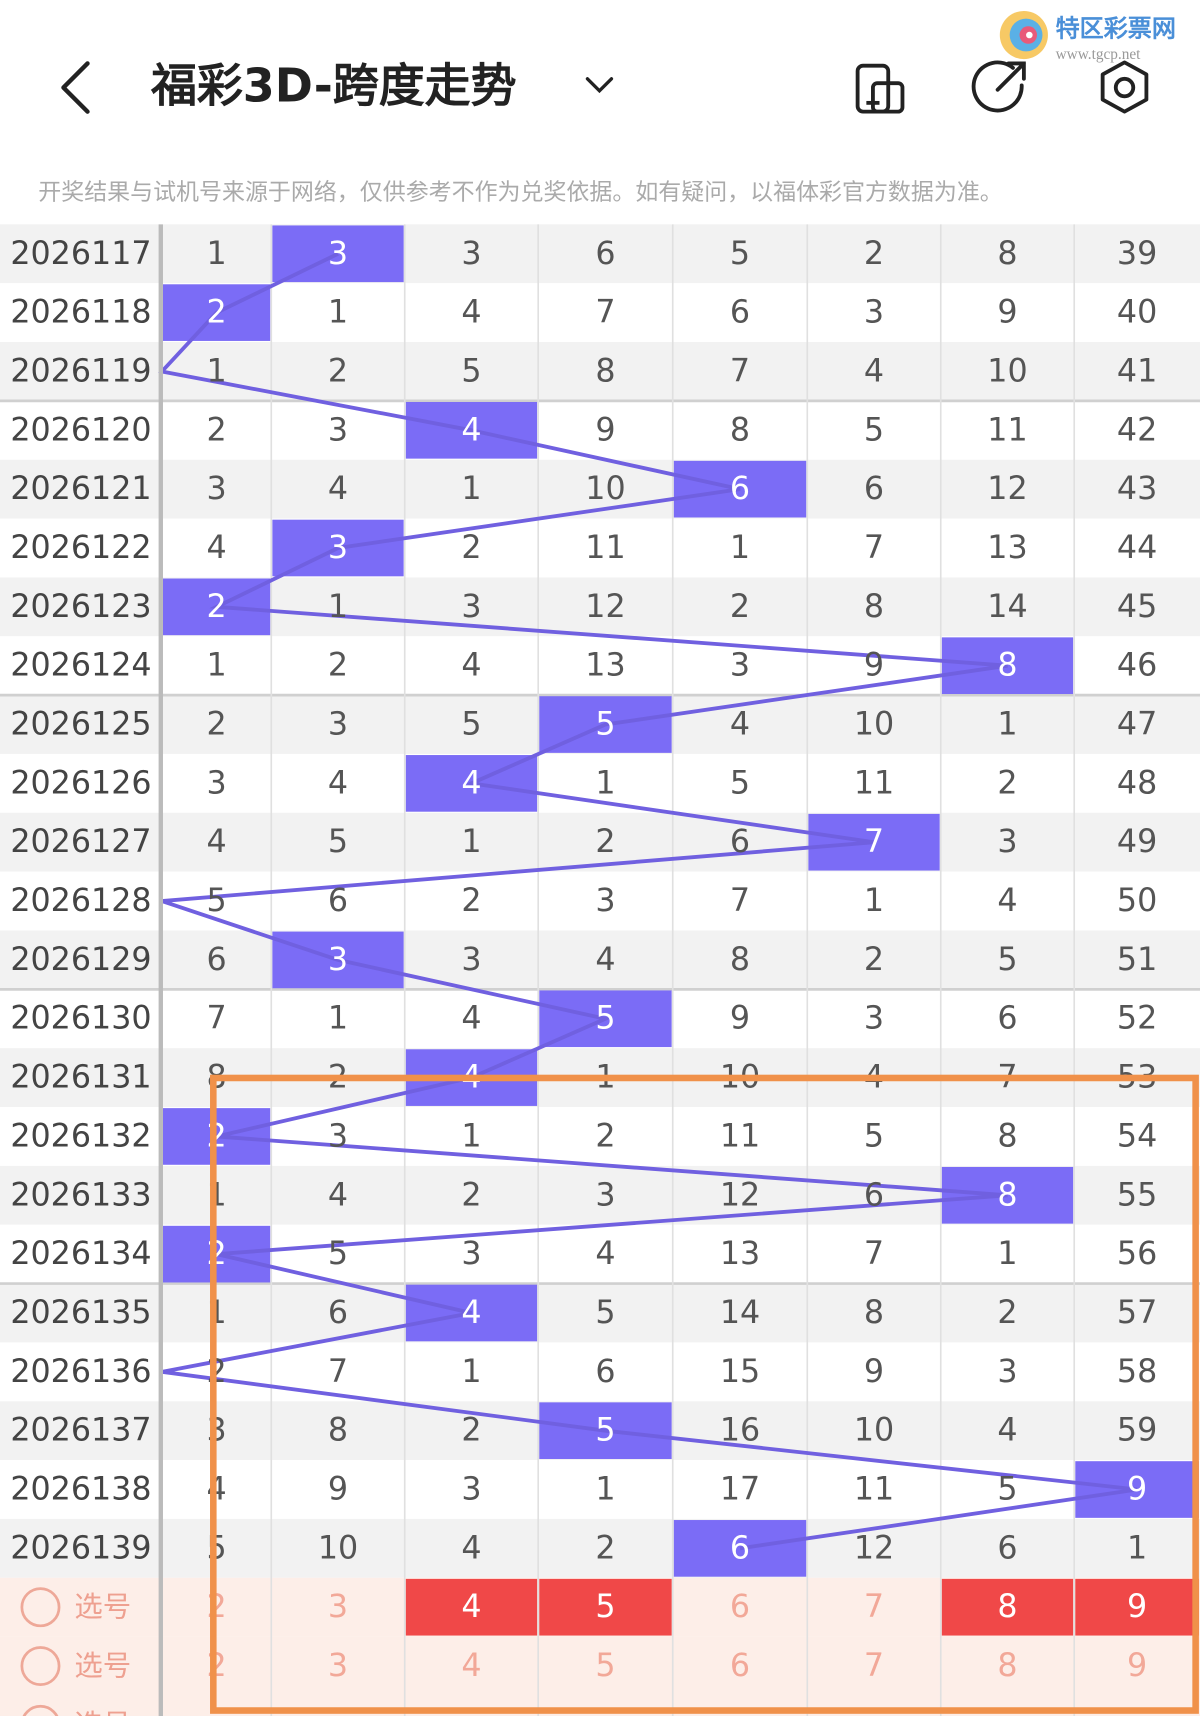  What do you see at coordinates (1137, 1431) in the screenshot?
I see `miss-count: 59` at bounding box center [1137, 1431].